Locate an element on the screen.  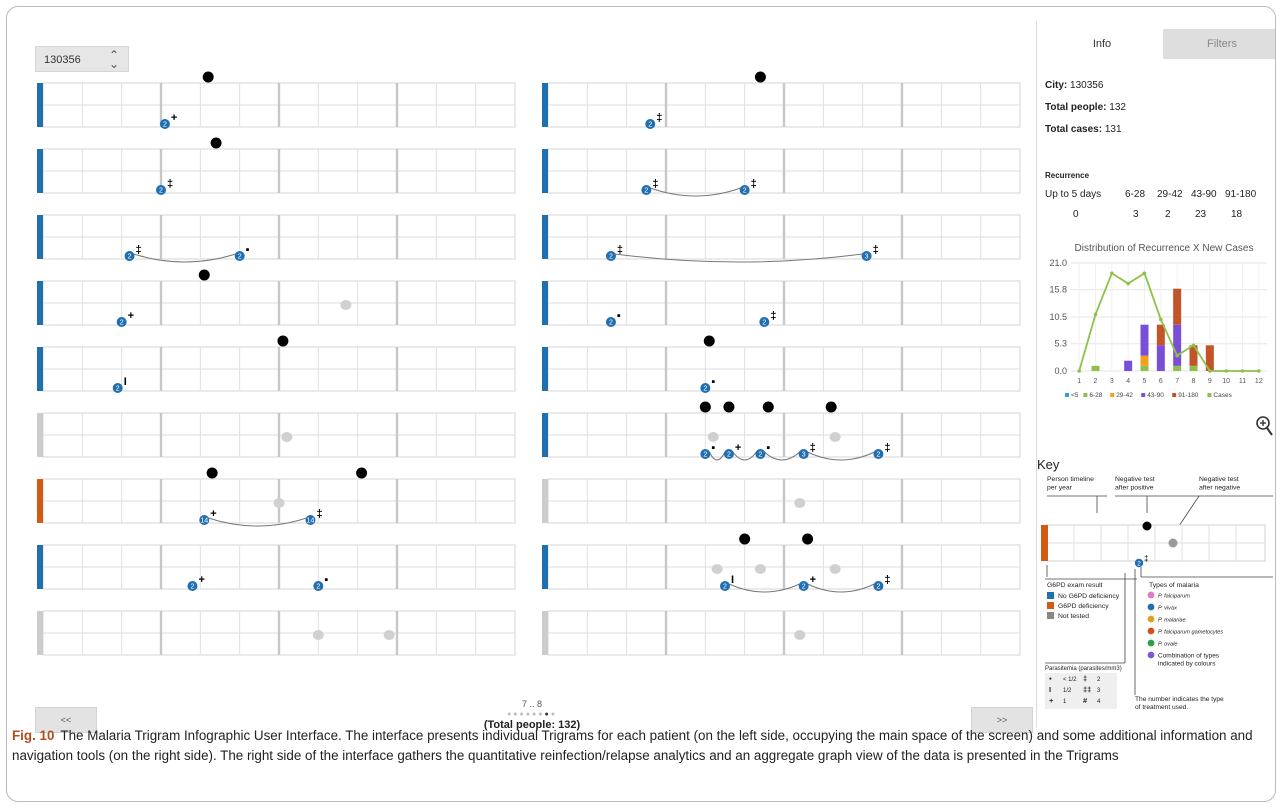
key-type-label: P. falciparum gametocytes is located at coordinates (1190, 633).